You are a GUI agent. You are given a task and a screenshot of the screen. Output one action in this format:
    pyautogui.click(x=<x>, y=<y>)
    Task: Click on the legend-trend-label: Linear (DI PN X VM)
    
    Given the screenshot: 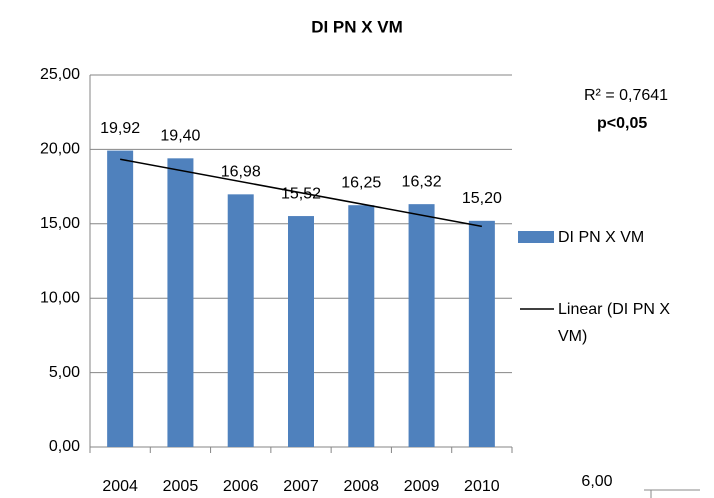 What is the action you would take?
    pyautogui.click(x=614, y=323)
    